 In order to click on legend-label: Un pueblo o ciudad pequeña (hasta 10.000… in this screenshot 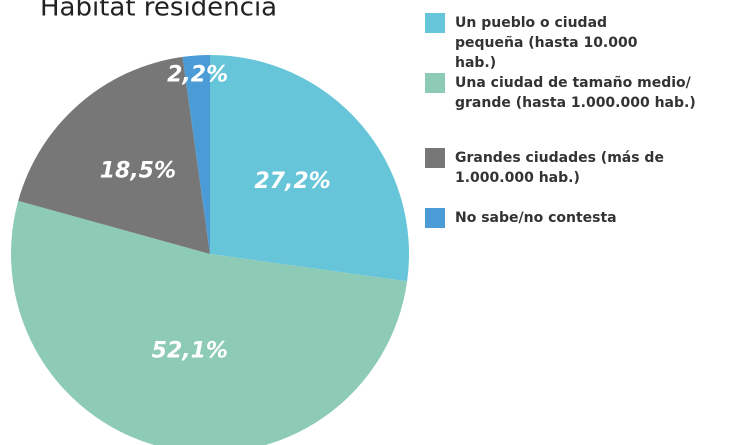, I will do `click(546, 43)`.